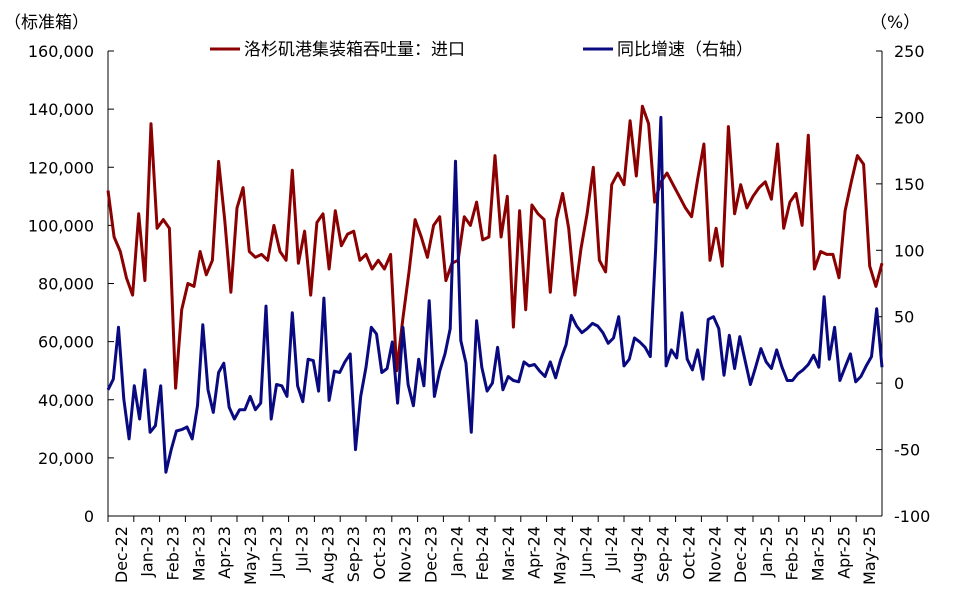 The height and width of the screenshot is (606, 954). What do you see at coordinates (714, 554) in the screenshot?
I see `x-tick-label: Nov-24` at bounding box center [714, 554].